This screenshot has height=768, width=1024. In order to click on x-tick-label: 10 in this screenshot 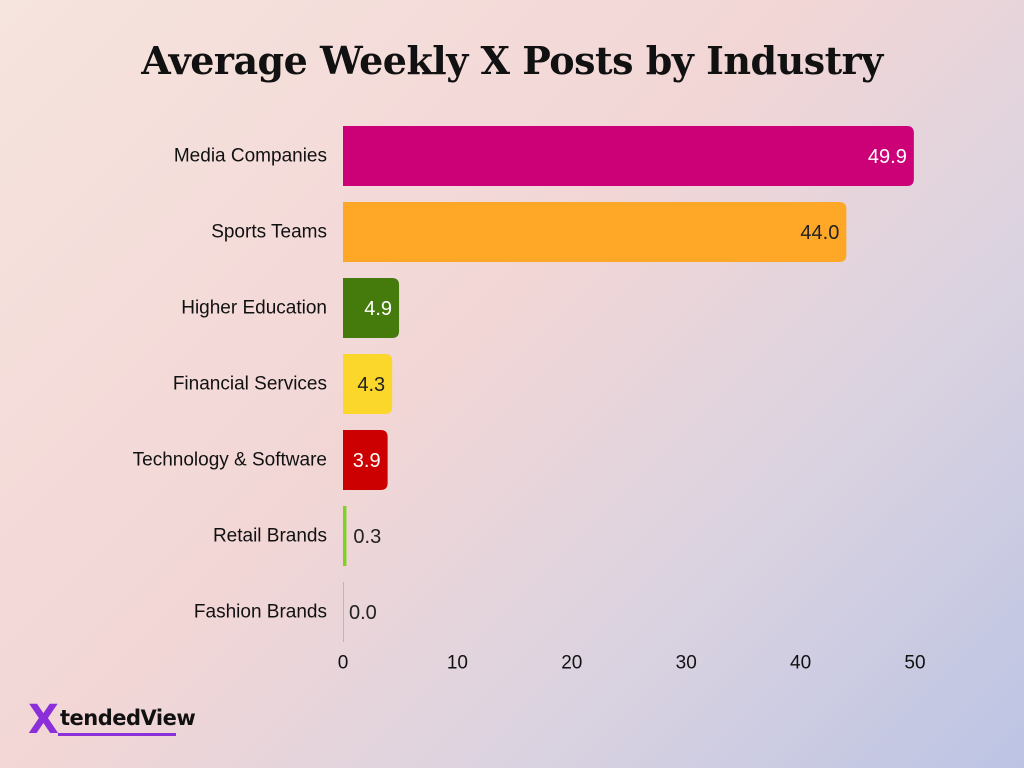, I will do `click(457, 663)`.